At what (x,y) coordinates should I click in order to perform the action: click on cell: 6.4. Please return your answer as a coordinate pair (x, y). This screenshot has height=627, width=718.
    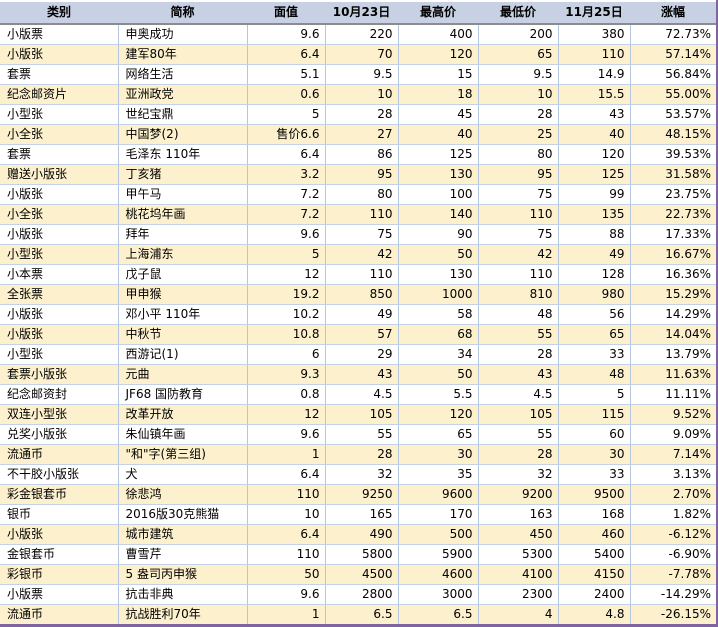
    Looking at the image, I should click on (286, 154).